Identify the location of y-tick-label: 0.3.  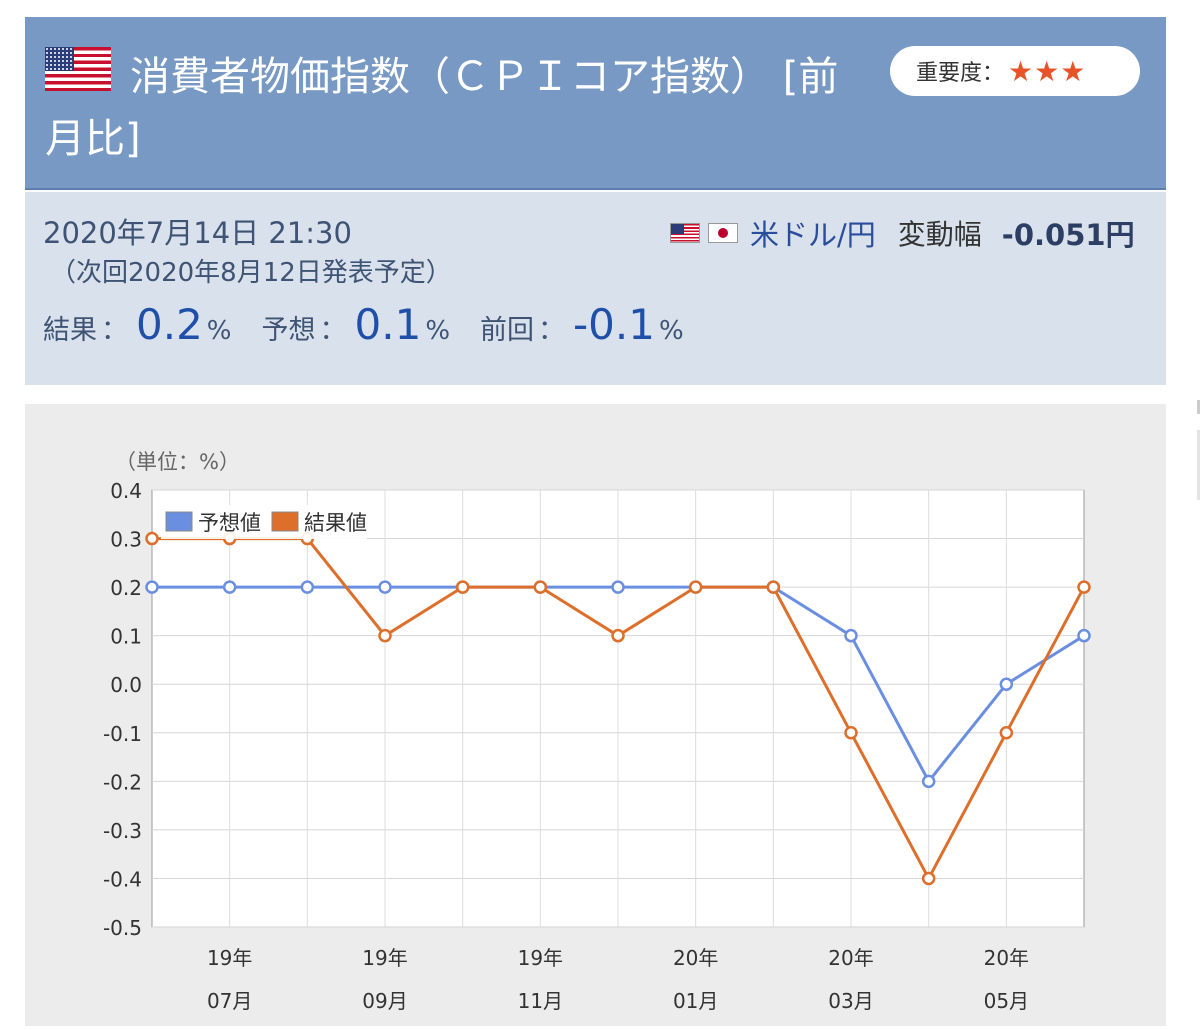
(126, 540).